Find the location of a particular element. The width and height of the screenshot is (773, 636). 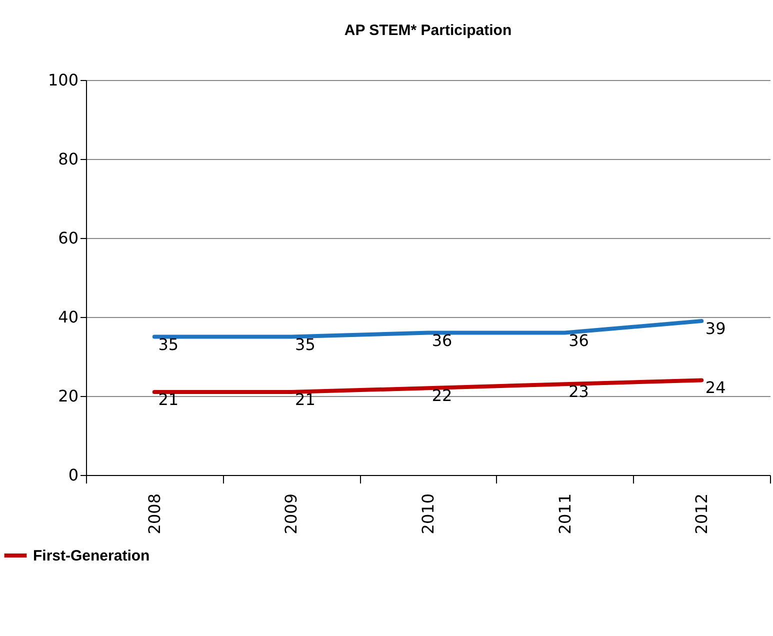

data-label: 23 is located at coordinates (578, 392).